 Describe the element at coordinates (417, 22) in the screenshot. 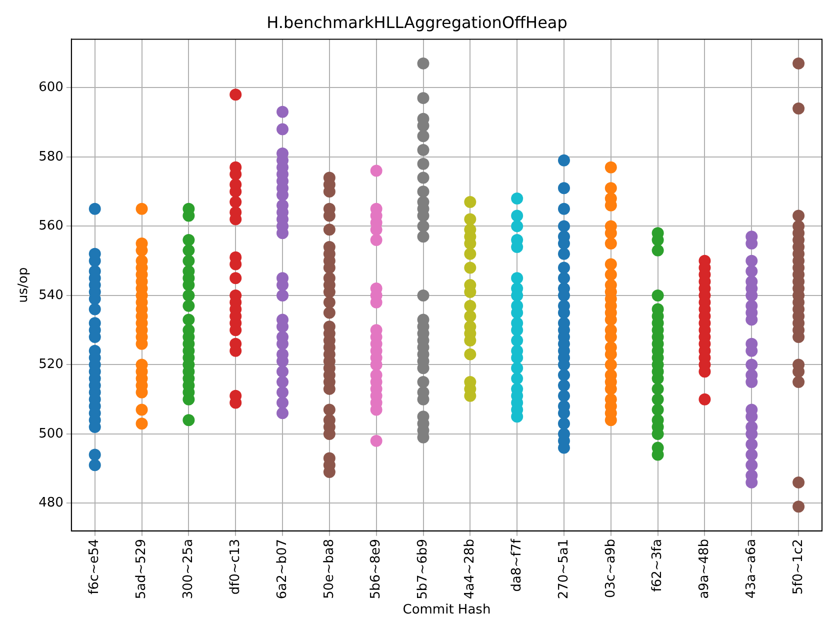

I see `chart-title: H.benchmarkHLLAggregationOffHeap` at that location.